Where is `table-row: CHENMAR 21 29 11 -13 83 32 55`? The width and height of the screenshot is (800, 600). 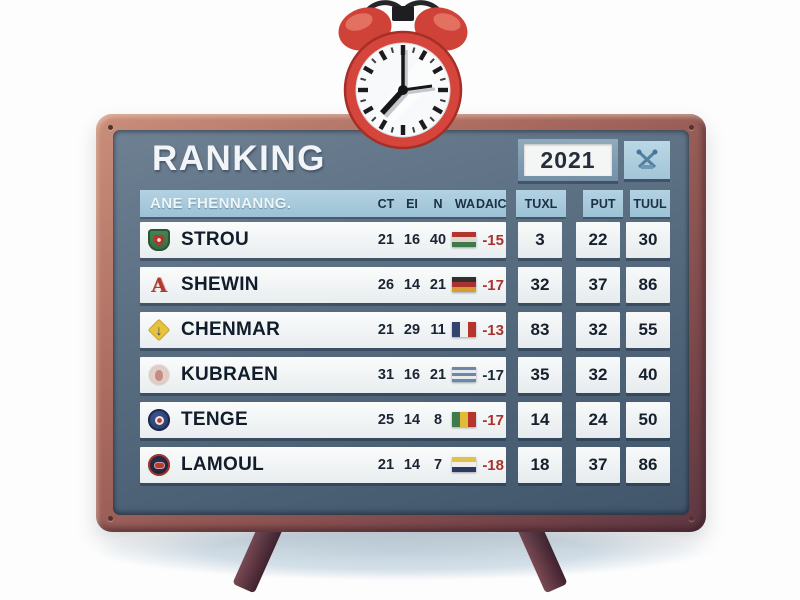
table-row: CHENMAR 21 29 11 -13 83 32 55 is located at coordinates (412, 330).